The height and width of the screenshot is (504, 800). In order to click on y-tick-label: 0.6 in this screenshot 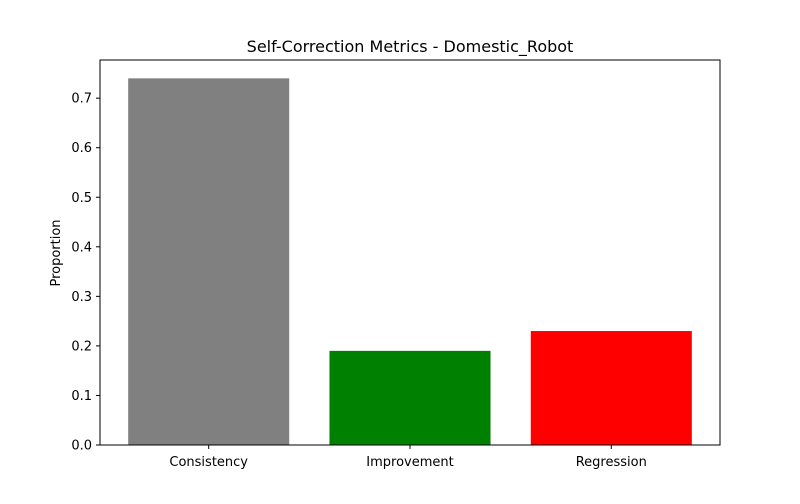, I will do `click(81, 148)`.